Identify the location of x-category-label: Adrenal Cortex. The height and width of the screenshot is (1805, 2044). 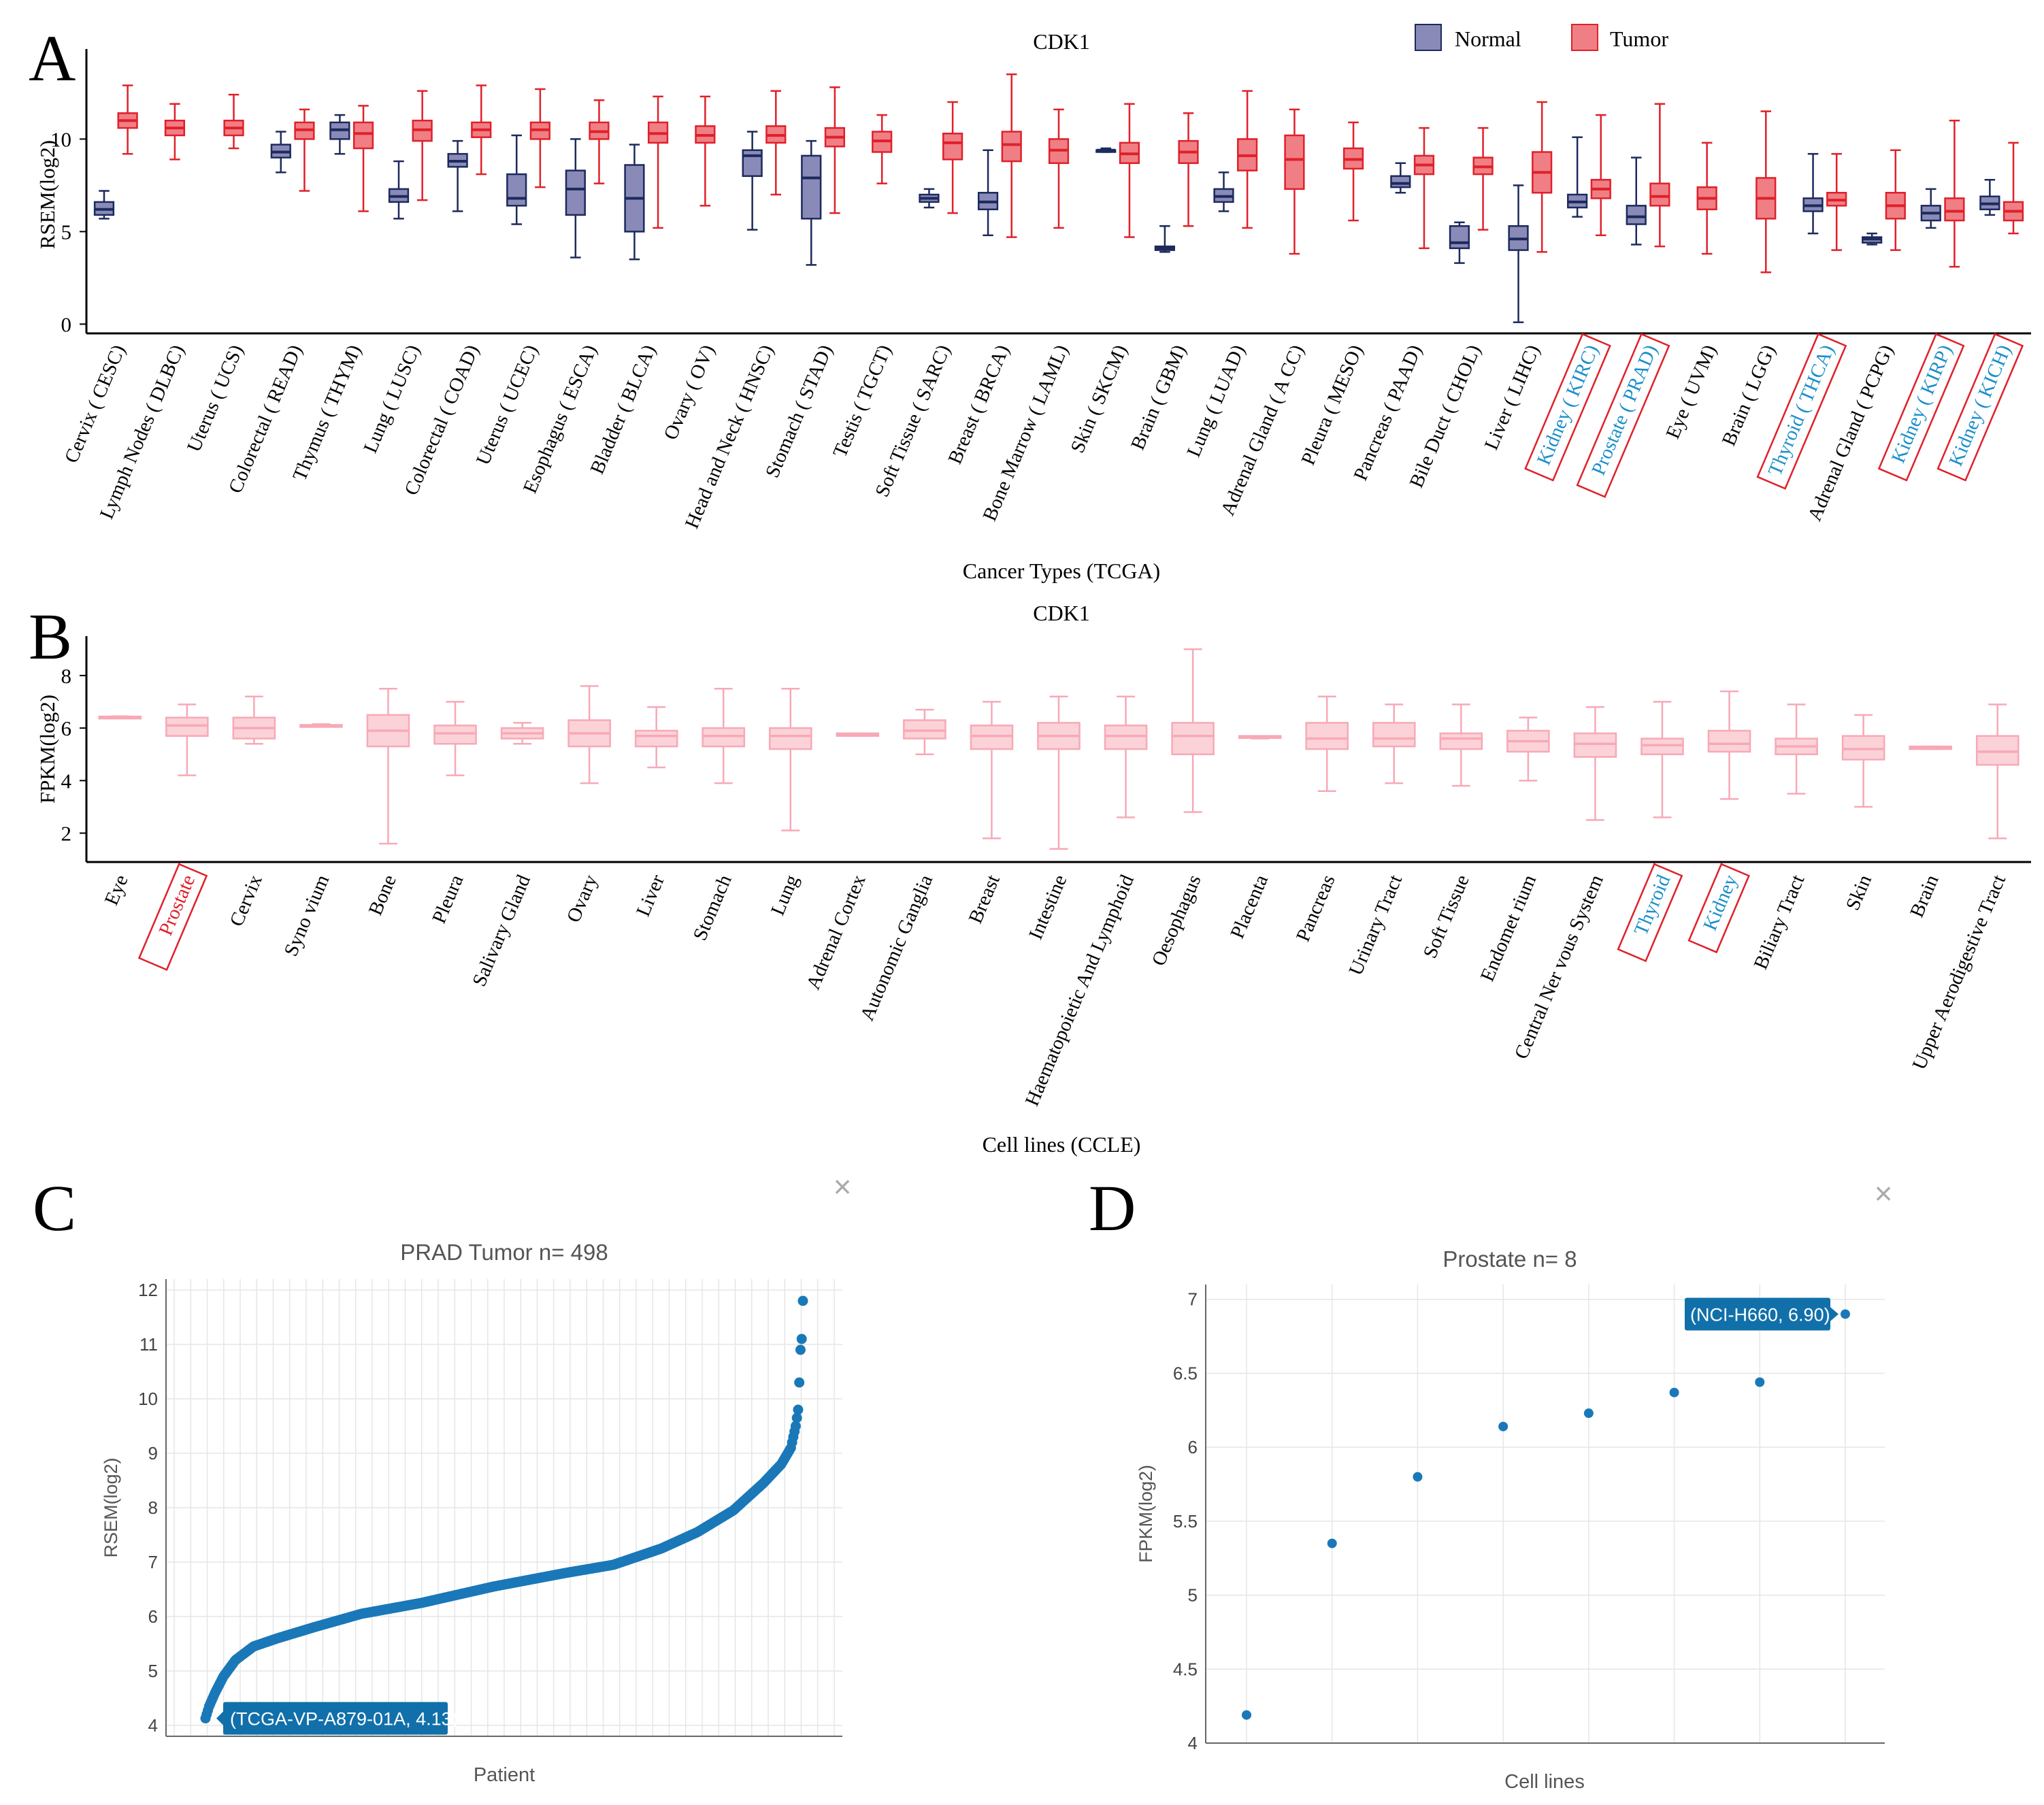
(836, 932).